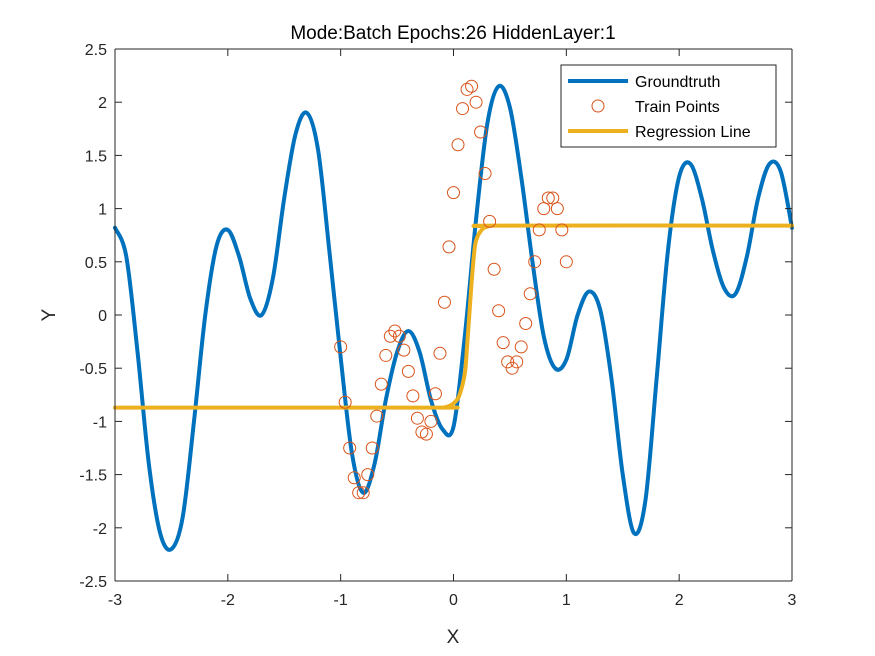 This screenshot has width=875, height=656. What do you see at coordinates (598, 106) in the screenshot?
I see `legend-swatch-train-points` at bounding box center [598, 106].